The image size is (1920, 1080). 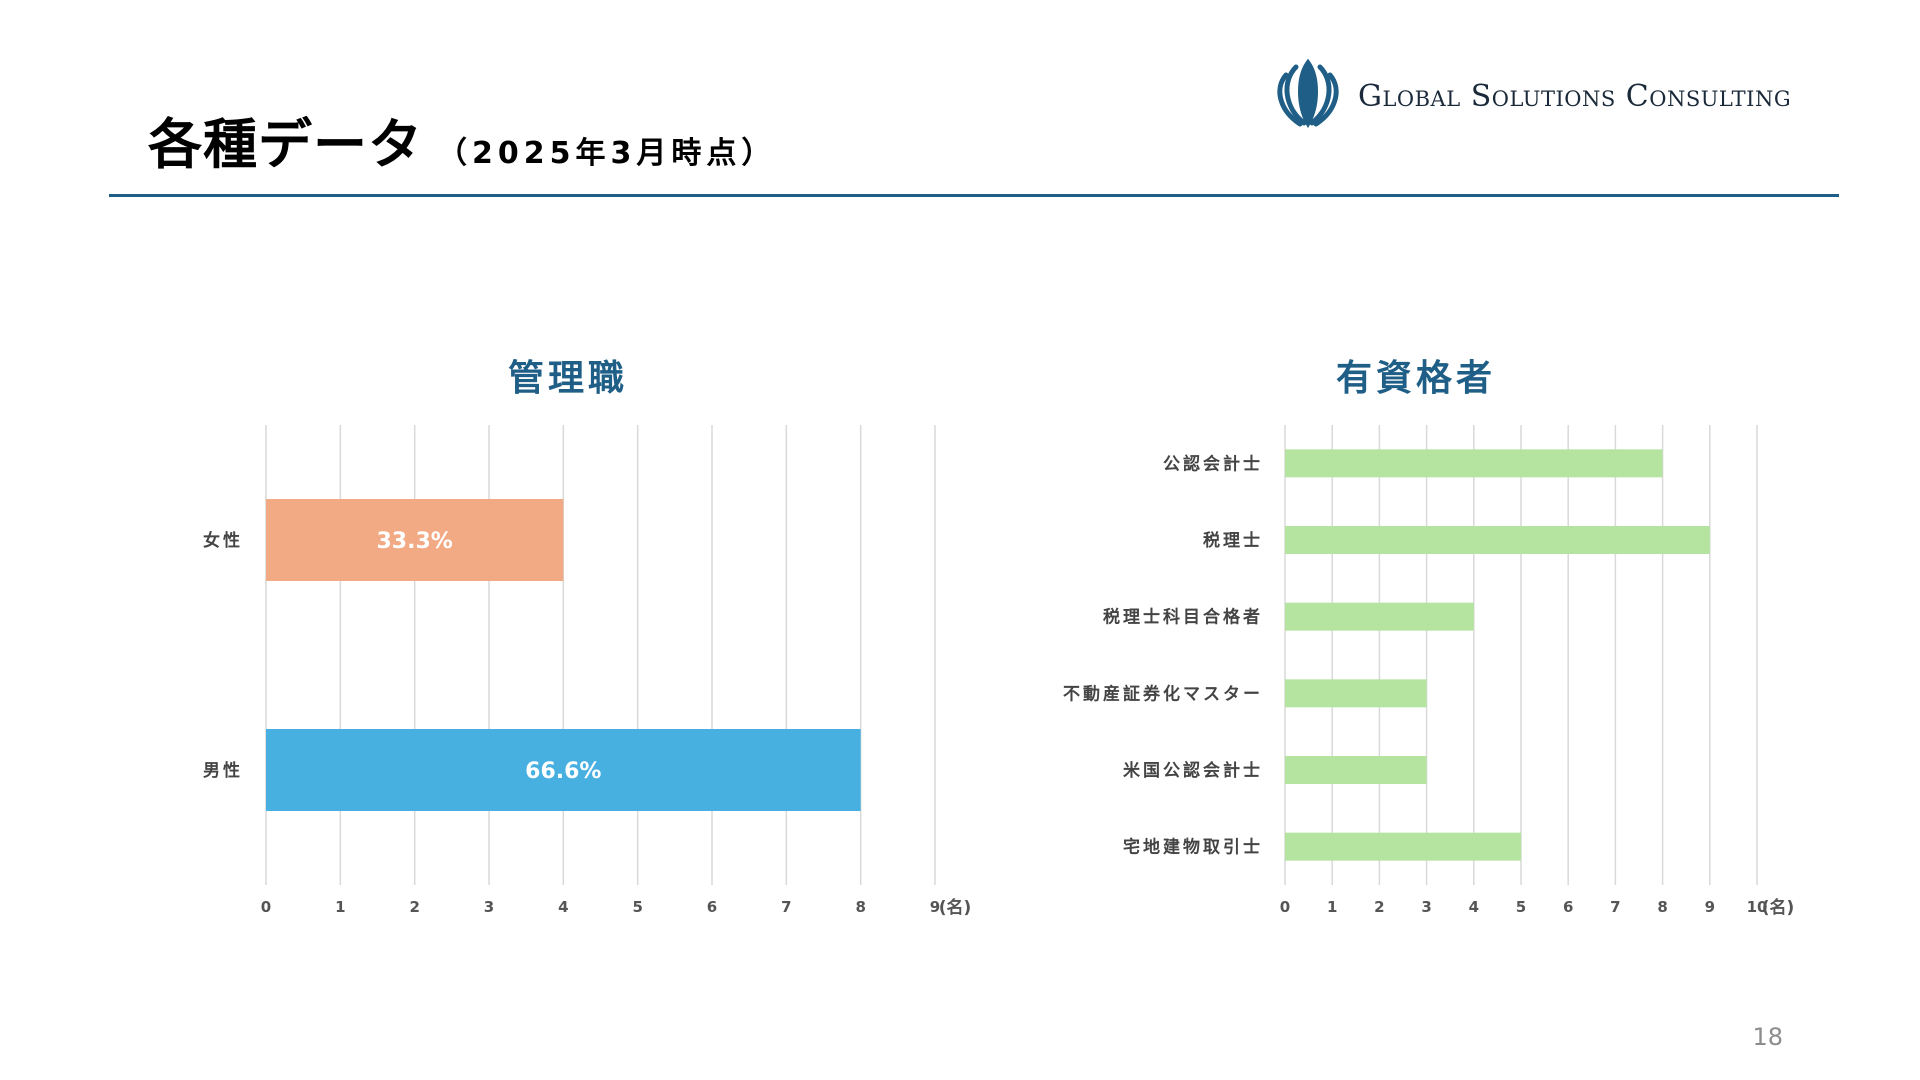 What do you see at coordinates (1757, 907) in the screenshot?
I see `x-tick-label: 10` at bounding box center [1757, 907].